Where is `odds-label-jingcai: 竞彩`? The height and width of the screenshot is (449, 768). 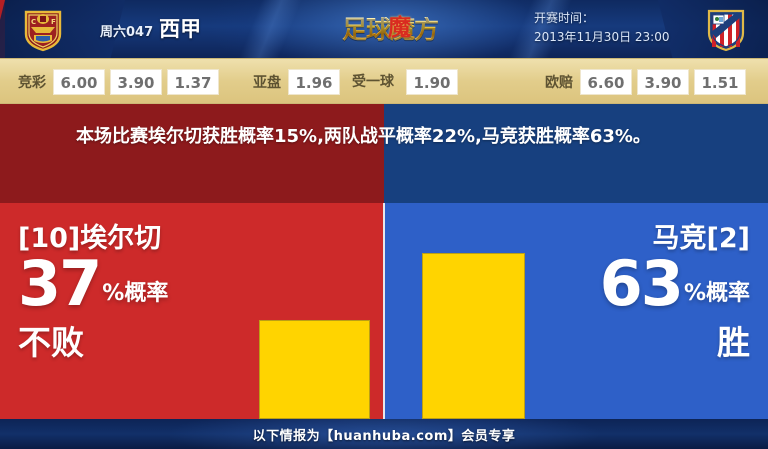 odds-label-jingcai: 竞彩 is located at coordinates (32, 83).